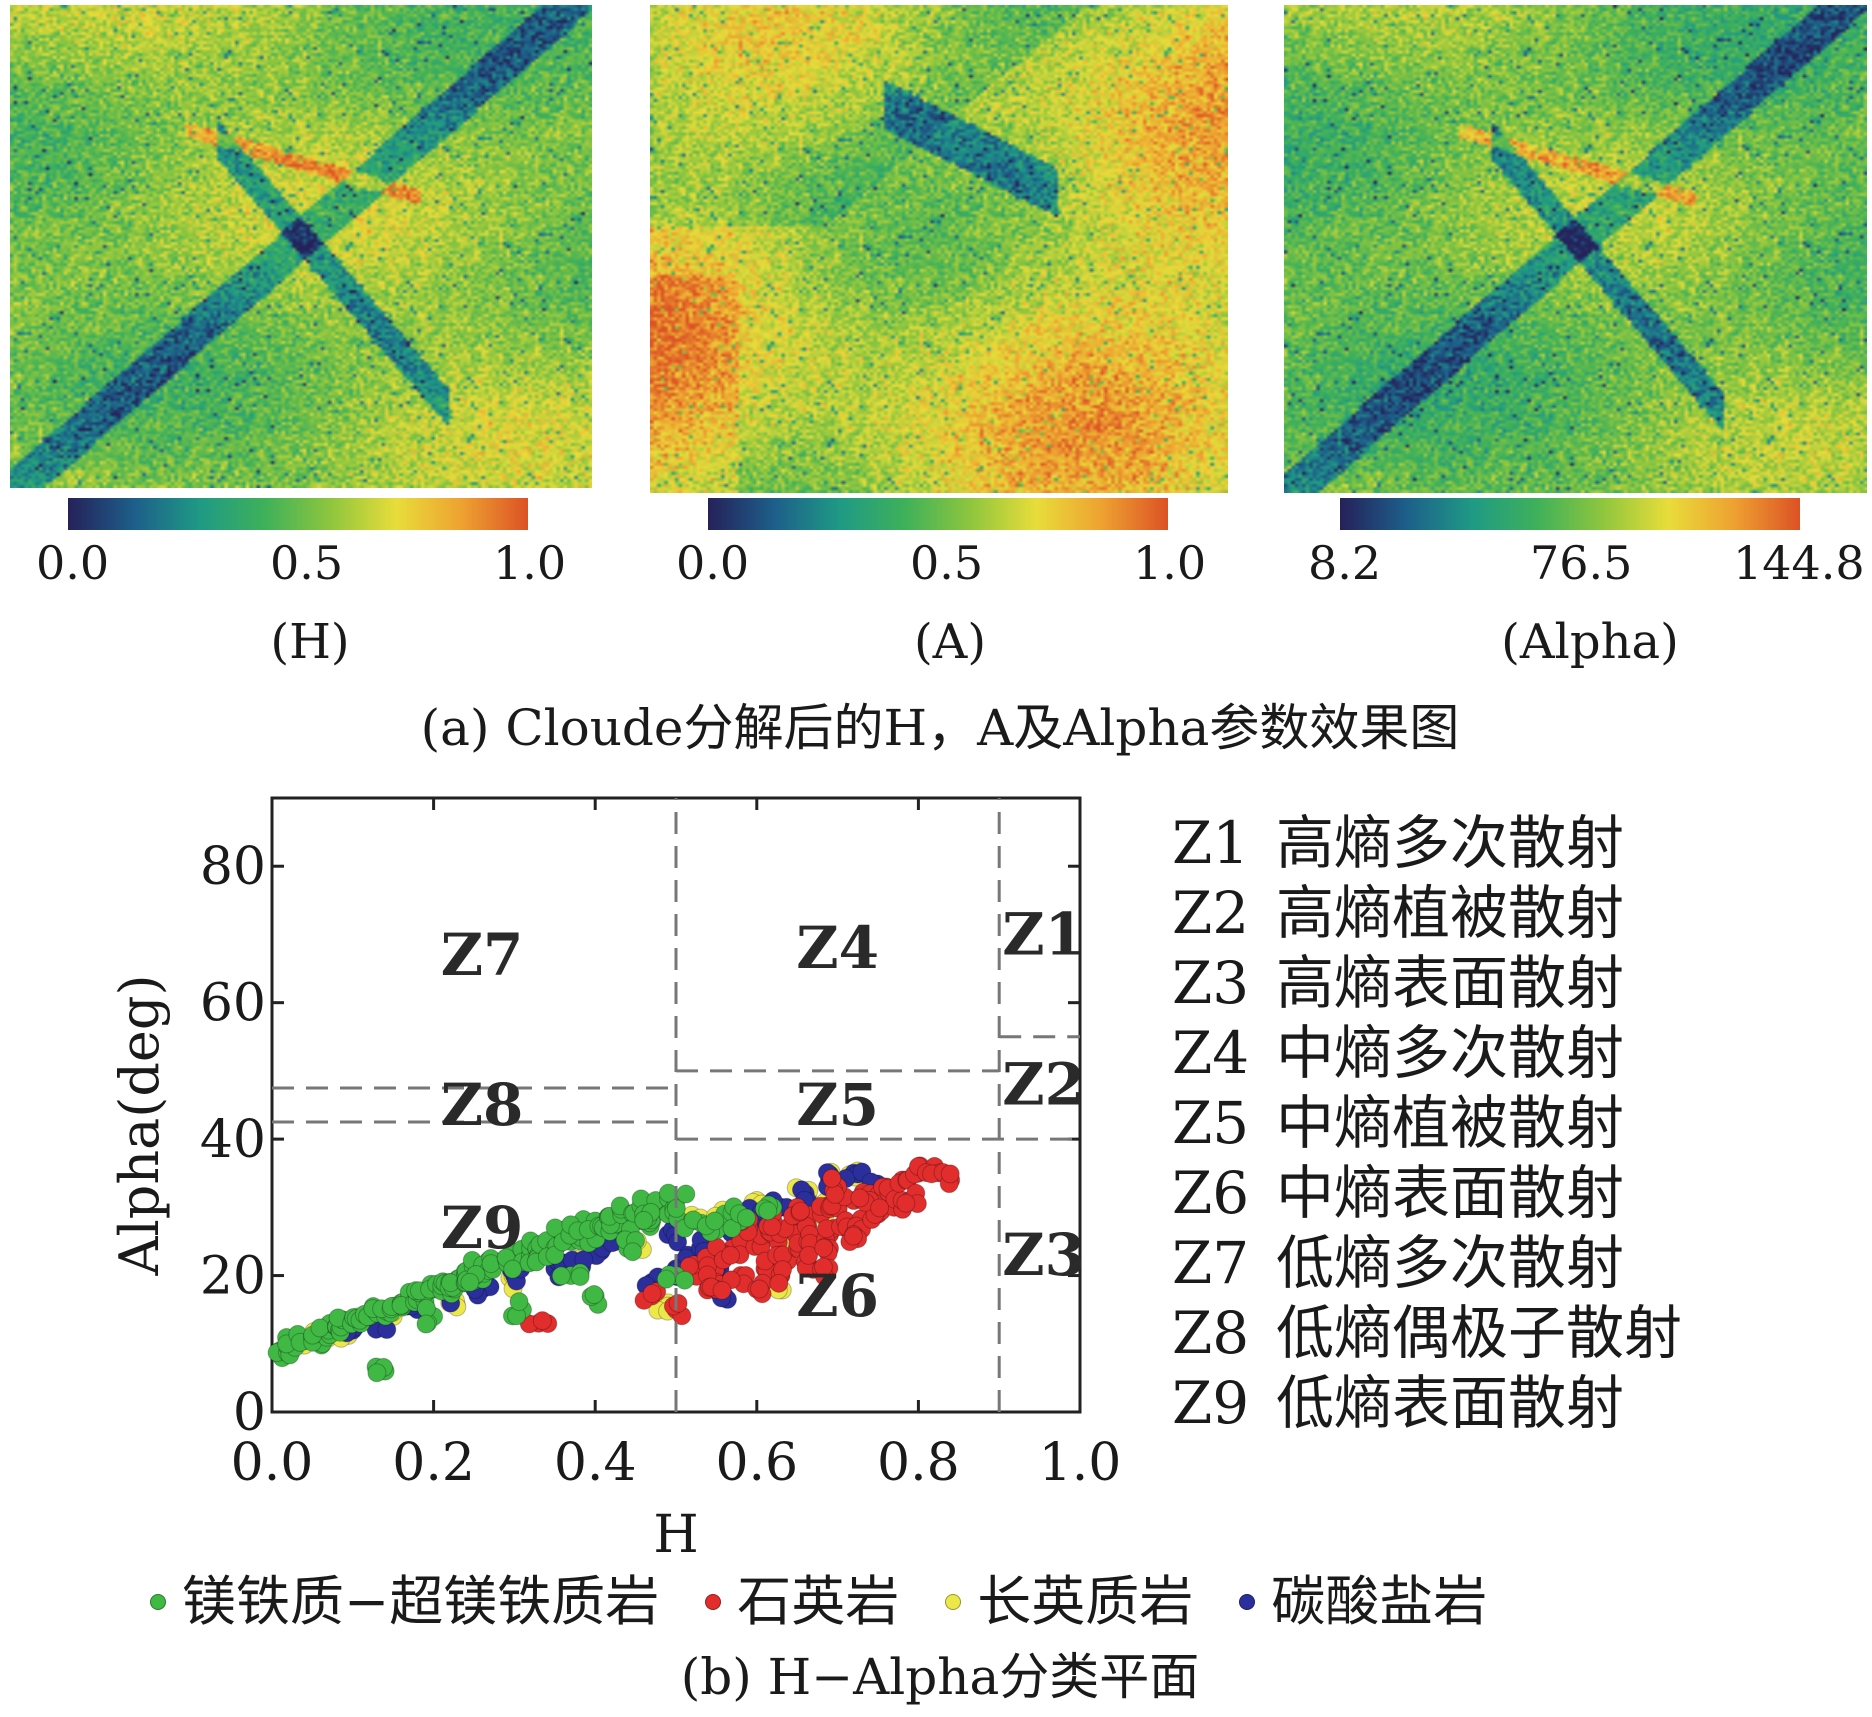 Image resolution: width=1872 pixels, height=1717 pixels. I want to click on zone-row-z2: Z2 高熵植被散射, so click(1427, 913).